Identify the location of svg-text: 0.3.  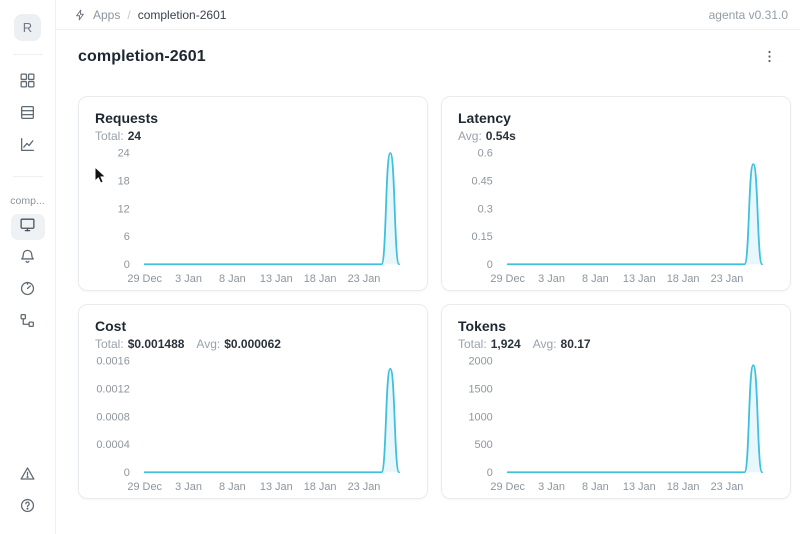
(485, 209).